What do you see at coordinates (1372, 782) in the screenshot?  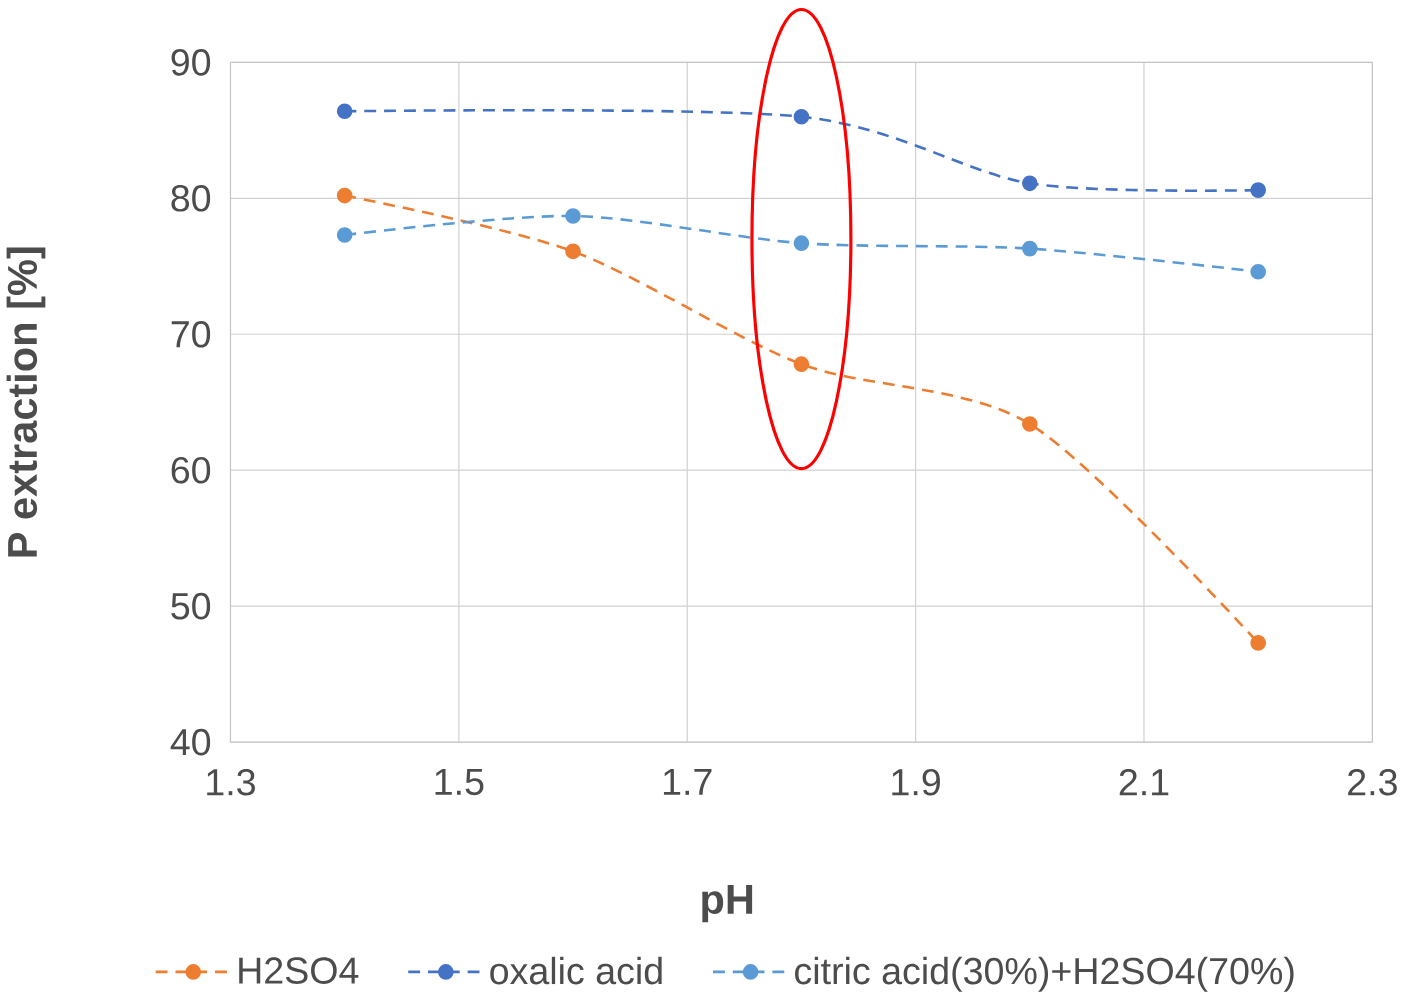 I see `x-tick-label: 2.3` at bounding box center [1372, 782].